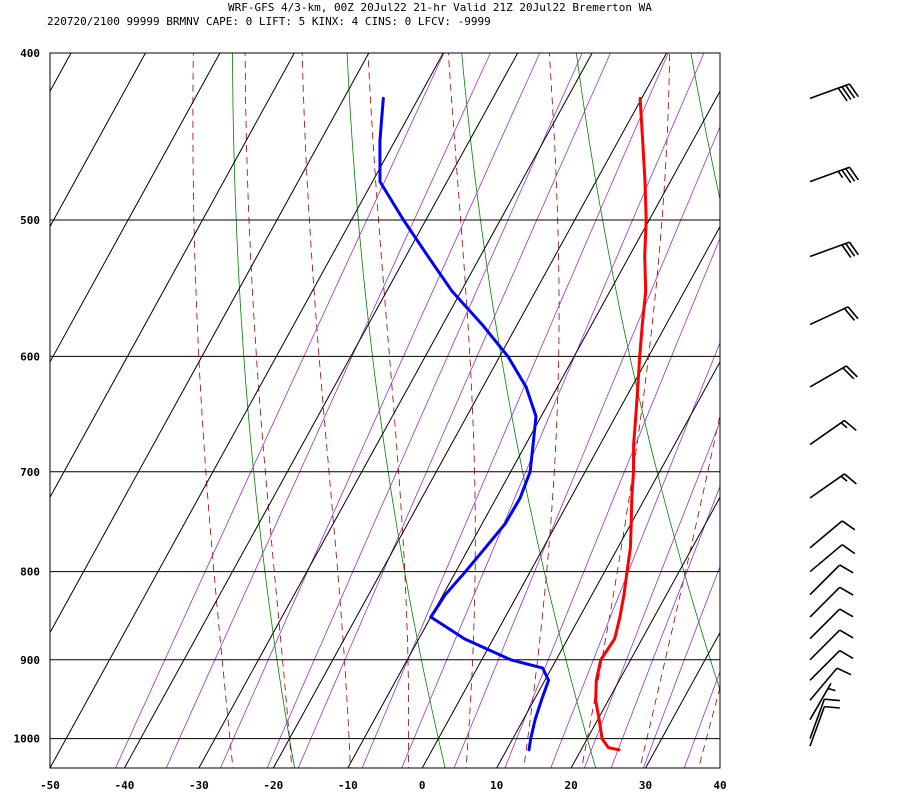  What do you see at coordinates (570, 785) in the screenshot?
I see `temperature-tick-label: 20` at bounding box center [570, 785].